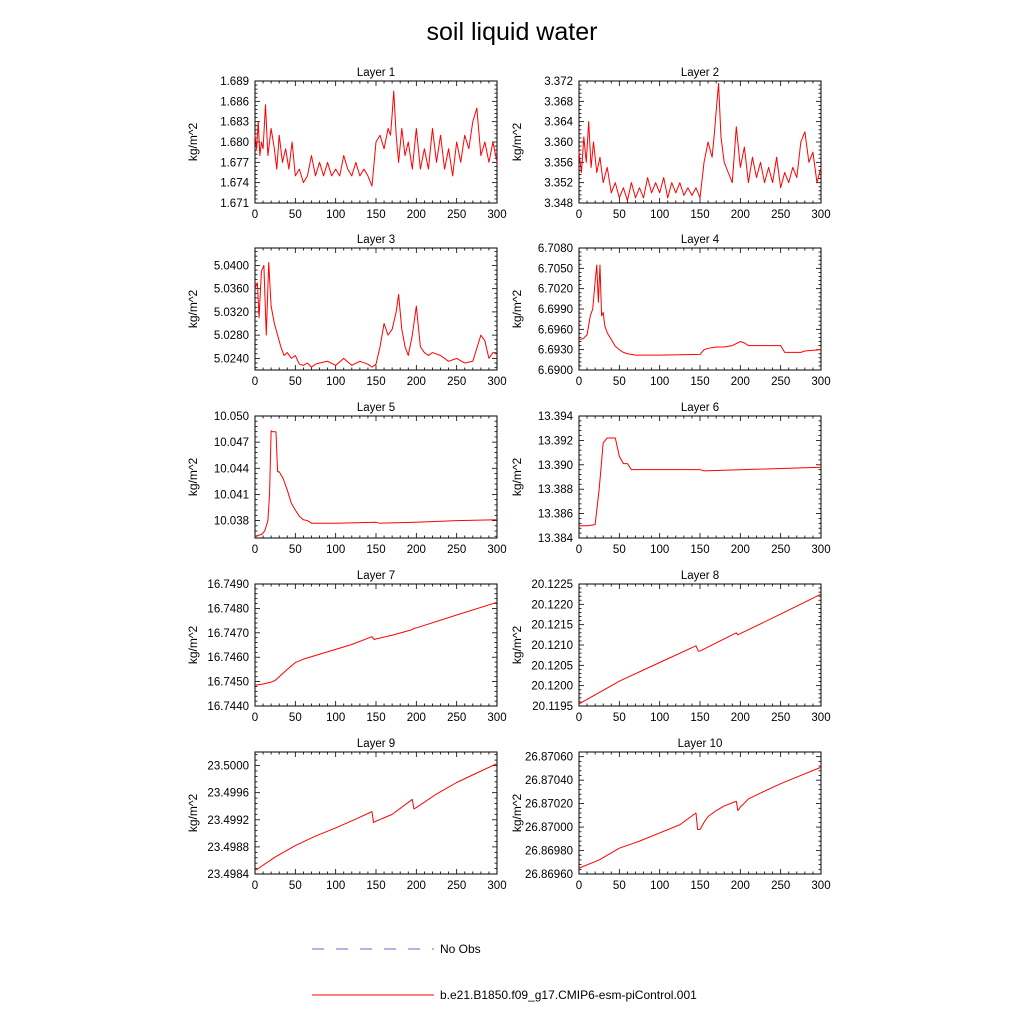 This screenshot has width=1024, height=1024. Describe the element at coordinates (579, 382) in the screenshot. I see `panel-layer-4-xtick-label: 0` at that location.